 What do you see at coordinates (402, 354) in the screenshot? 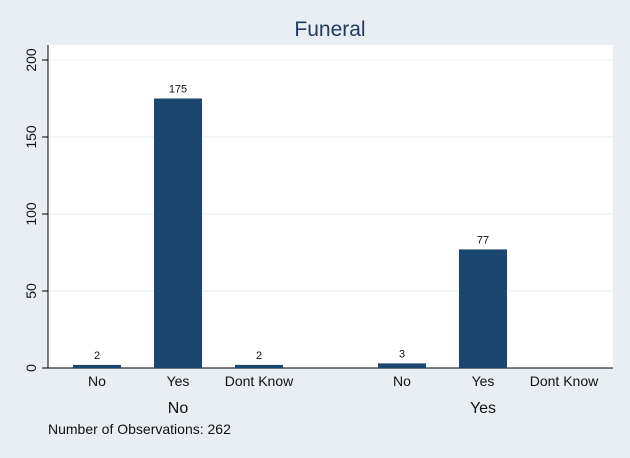
I see `bar-value-label: 3` at bounding box center [402, 354].